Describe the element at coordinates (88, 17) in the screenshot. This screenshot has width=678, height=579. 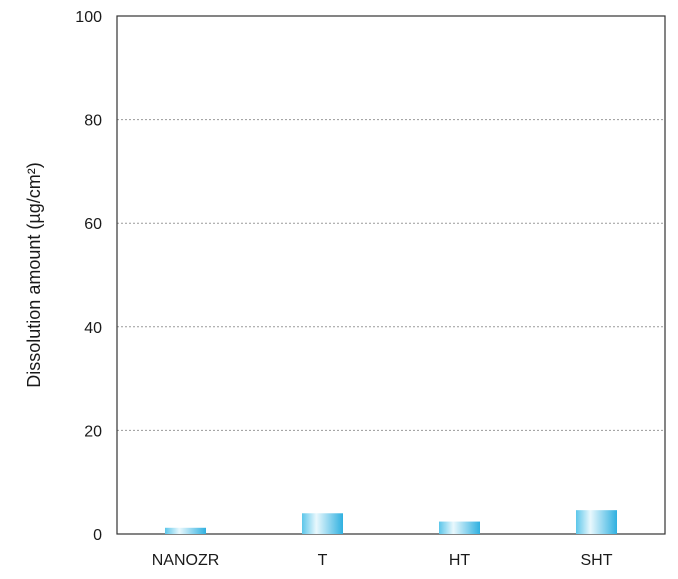
I see `y-tick-label: 100` at that location.